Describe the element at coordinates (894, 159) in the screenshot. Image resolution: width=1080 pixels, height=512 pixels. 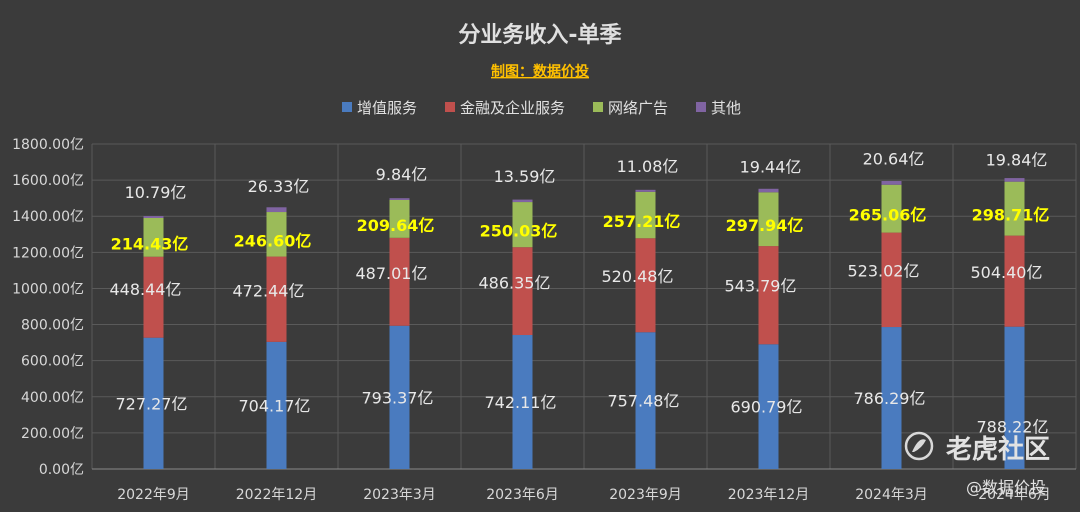
I see `data-label: 20.64亿` at that location.